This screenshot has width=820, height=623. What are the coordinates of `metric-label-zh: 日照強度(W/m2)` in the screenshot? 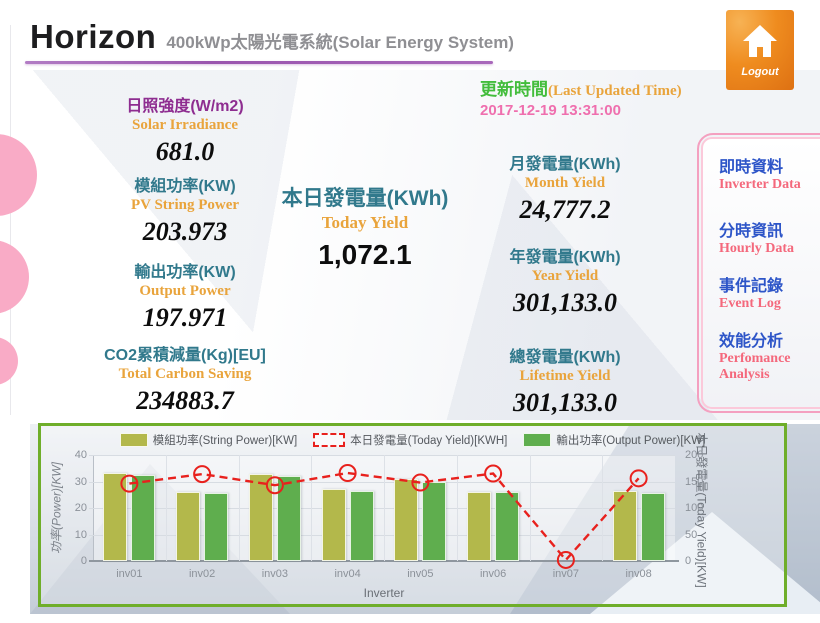 It's located at (185, 106).